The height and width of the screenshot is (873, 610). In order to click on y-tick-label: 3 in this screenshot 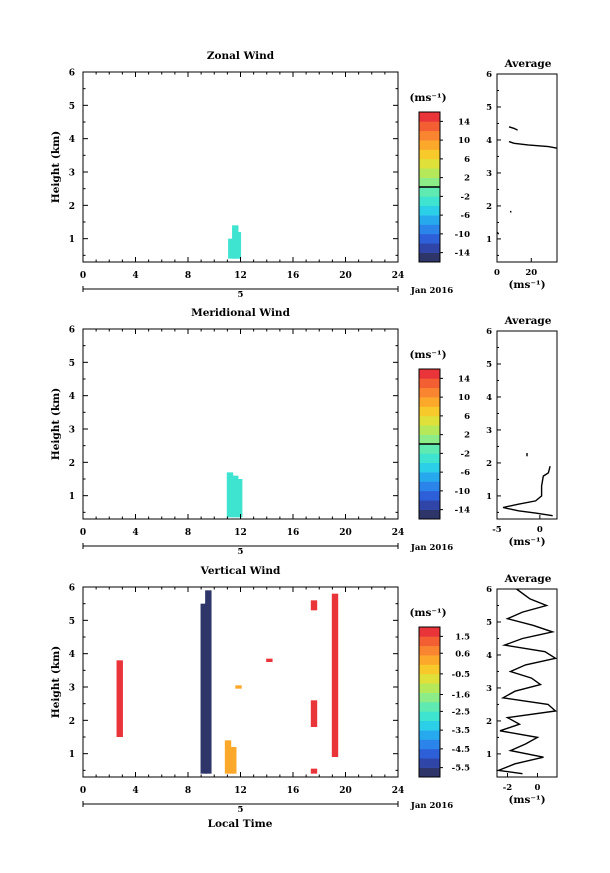, I will do `click(72, 431)`.